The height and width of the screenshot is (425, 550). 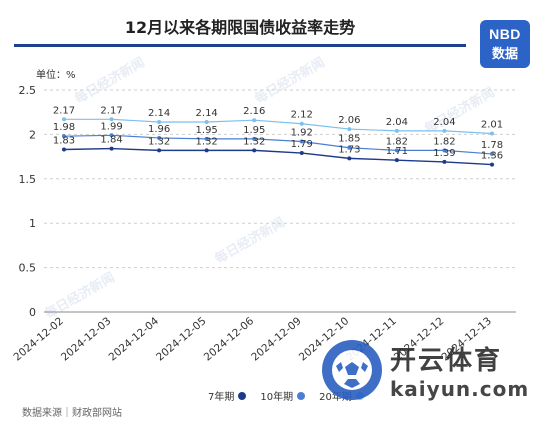 What do you see at coordinates (352, 370) in the screenshot?
I see `soccer-ball-icon` at bounding box center [352, 370].